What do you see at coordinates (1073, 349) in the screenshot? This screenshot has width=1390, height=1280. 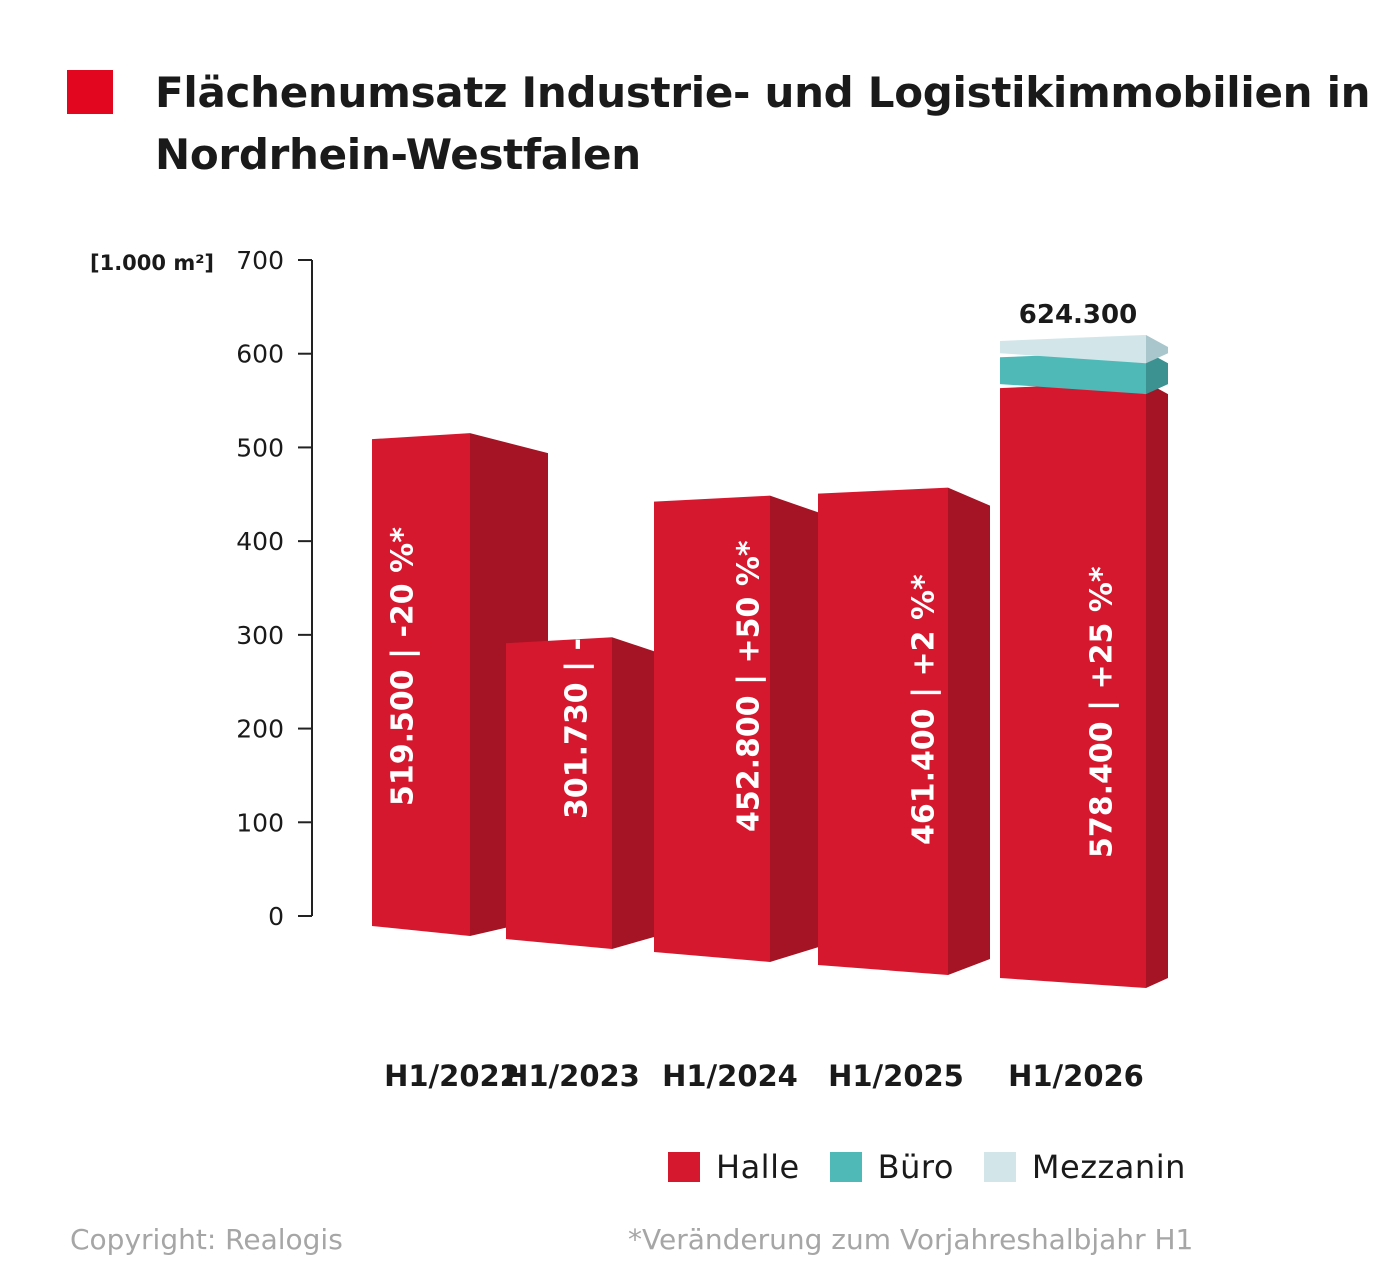 I see `bar-mezzanin-front` at bounding box center [1073, 349].